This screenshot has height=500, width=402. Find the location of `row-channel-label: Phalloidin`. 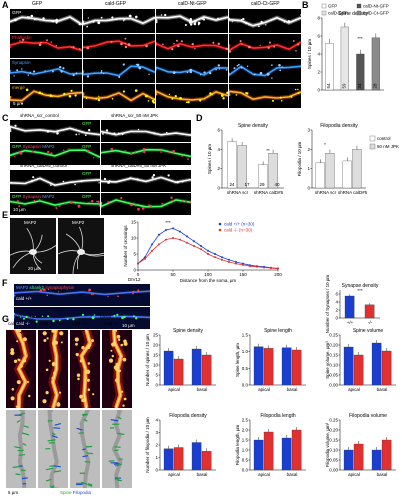

row-channel-label: Phalloidin is located at coordinates (22, 37).